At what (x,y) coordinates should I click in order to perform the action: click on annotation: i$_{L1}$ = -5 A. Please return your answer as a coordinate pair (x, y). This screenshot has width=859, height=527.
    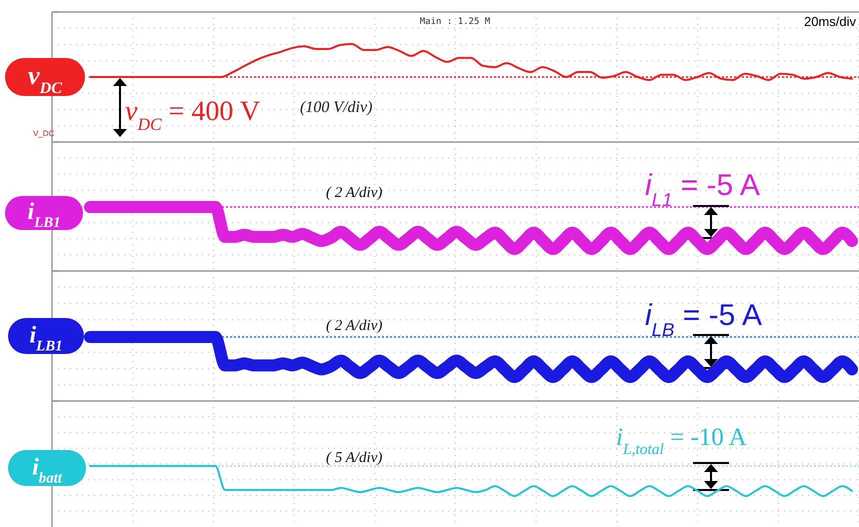
    Looking at the image, I should click on (702, 189).